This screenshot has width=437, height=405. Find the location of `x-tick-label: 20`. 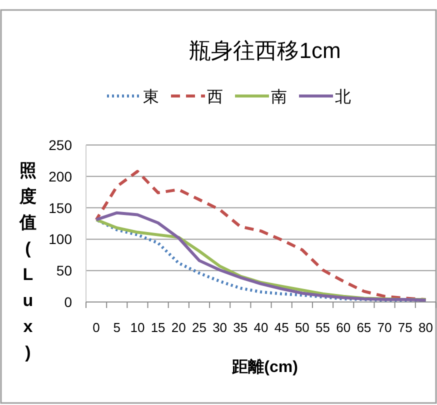

x-tick-label: 20 is located at coordinates (178, 327).